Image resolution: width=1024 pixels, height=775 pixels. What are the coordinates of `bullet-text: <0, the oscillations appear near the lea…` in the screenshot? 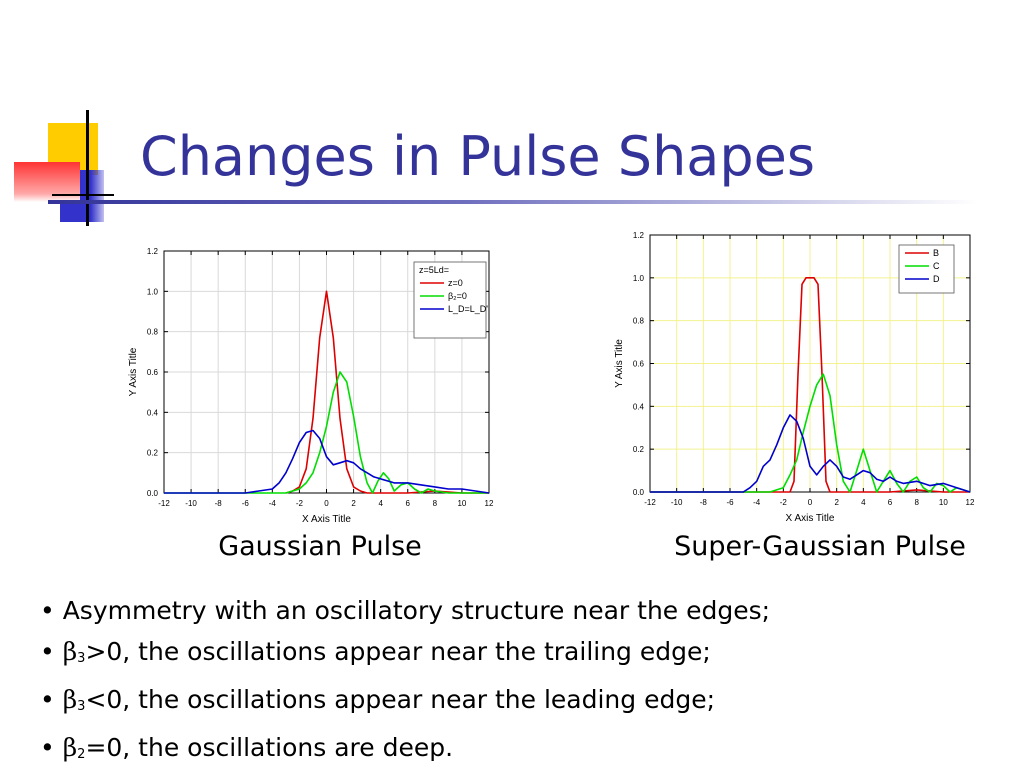 It's located at (400, 699).